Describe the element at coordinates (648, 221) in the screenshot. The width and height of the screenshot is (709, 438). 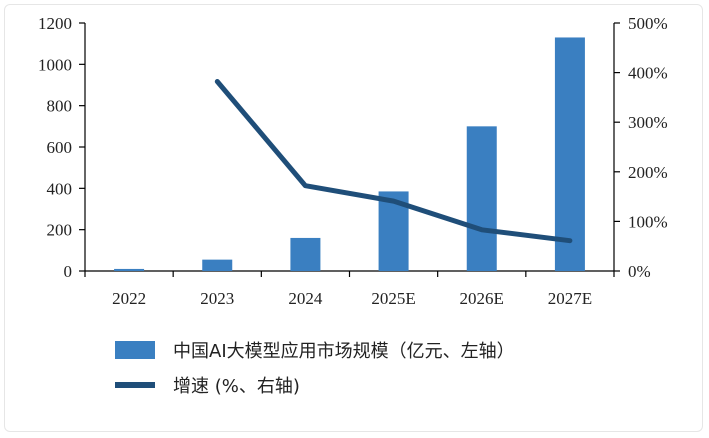
I see `right-axis-tick-label: 100%` at that location.